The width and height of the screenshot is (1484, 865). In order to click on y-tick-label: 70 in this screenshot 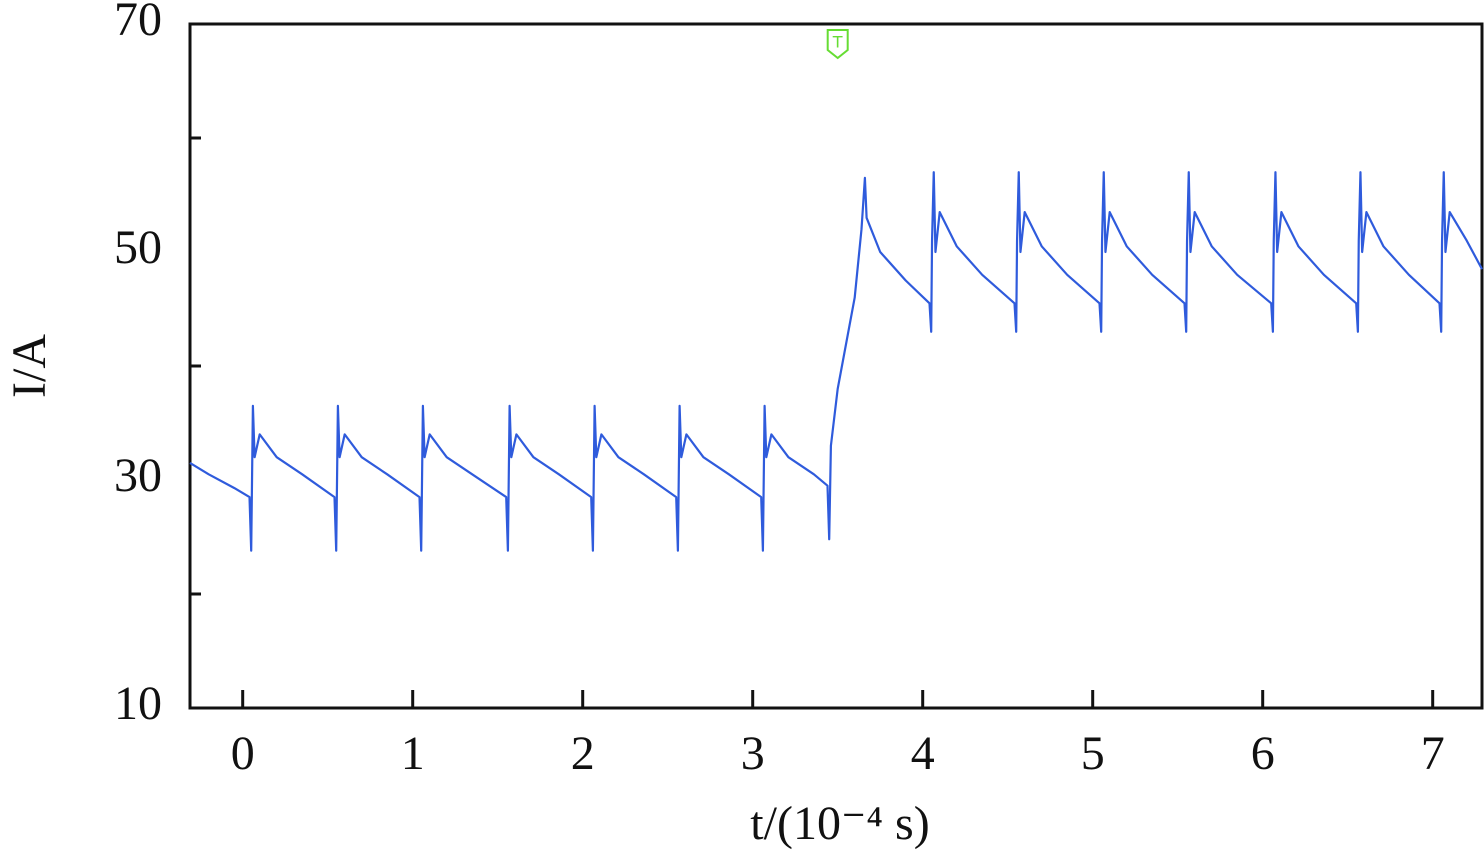, I will do `click(138, 23)`.